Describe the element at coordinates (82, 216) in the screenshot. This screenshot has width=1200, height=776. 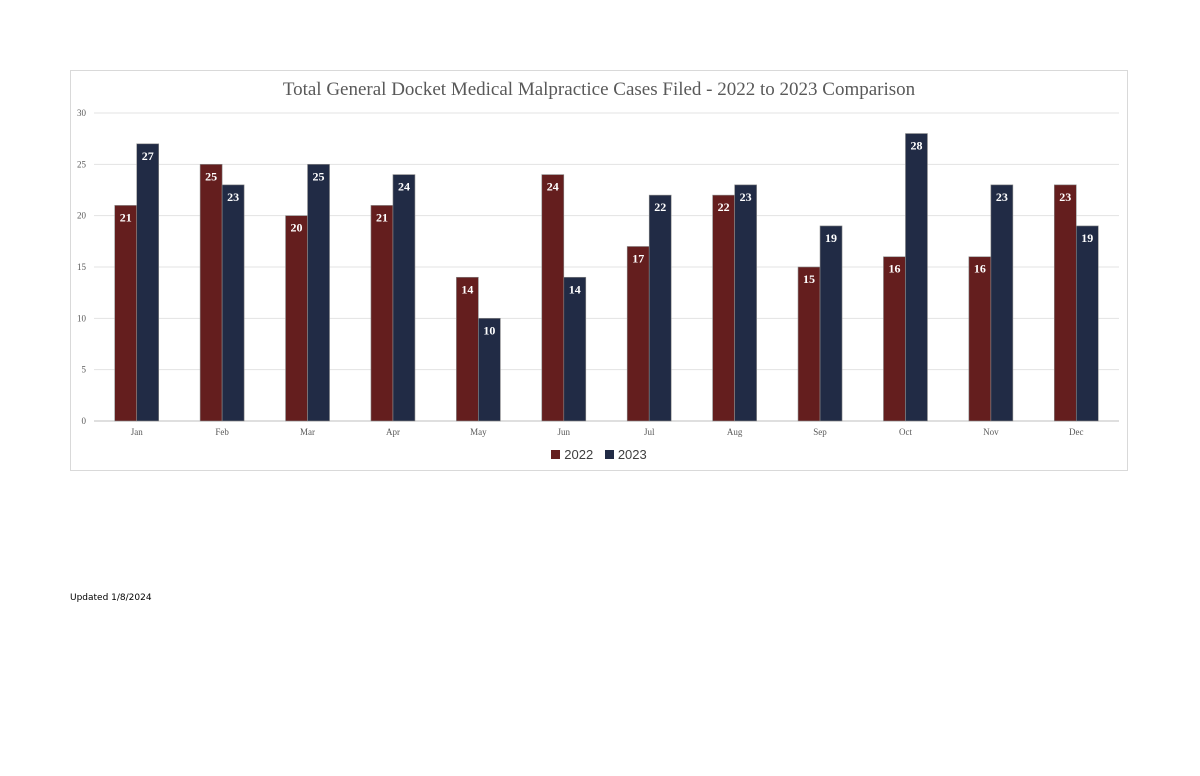
I see `y-tick-label: 20` at that location.